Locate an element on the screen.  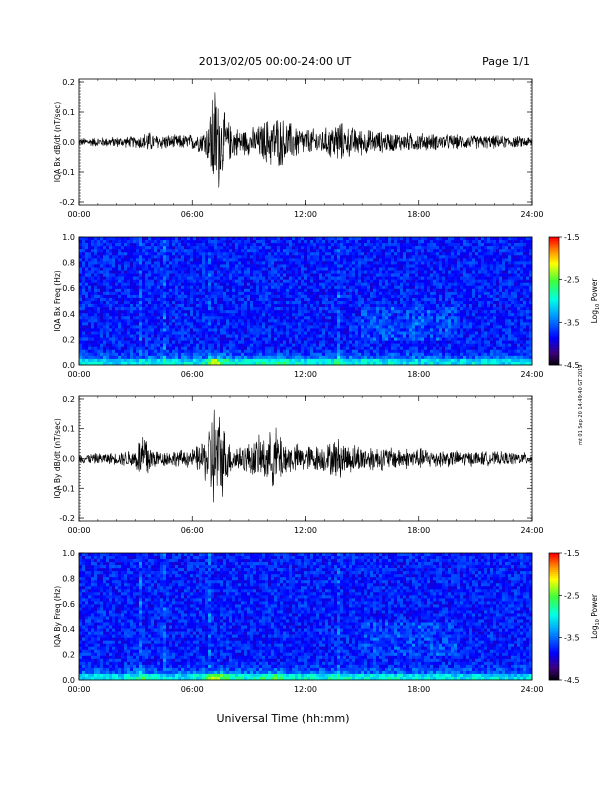
x-tick-label: 12:00 is located at coordinates (305, 374).